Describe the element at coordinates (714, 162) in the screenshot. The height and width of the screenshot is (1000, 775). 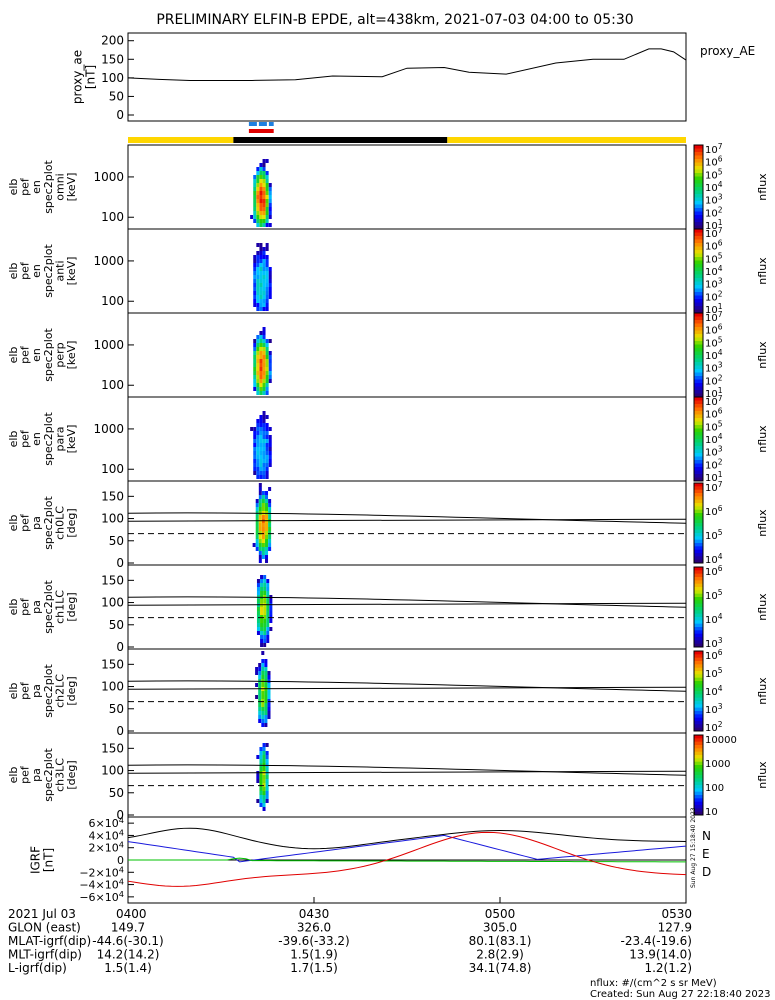
I see `energy-panel-0-colorbar-tick-label: 10⁶` at that location.